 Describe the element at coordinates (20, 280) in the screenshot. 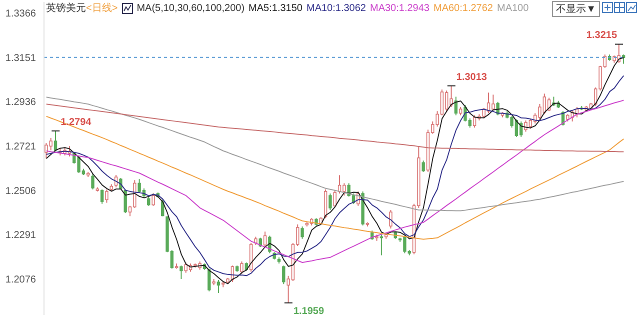

I see `y-tick-label: 1.2076` at that location.